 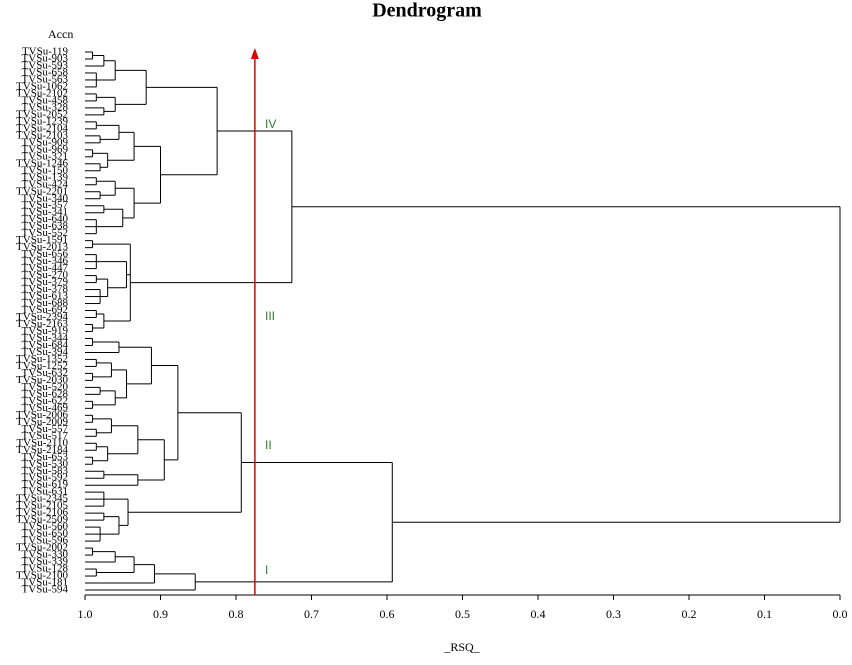 I want to click on leaf-label: TVSu-583, so click(x=45, y=471).